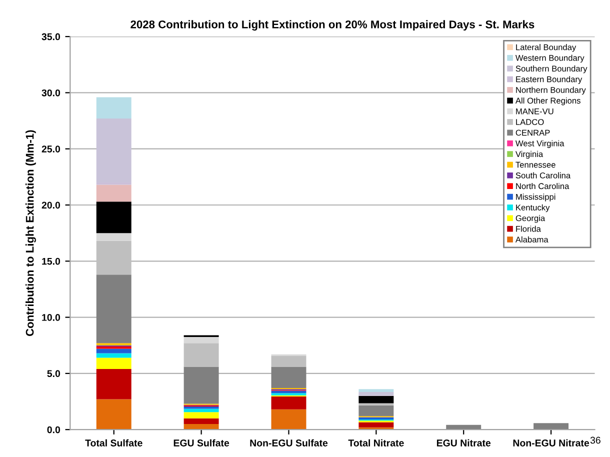 The height and width of the screenshot is (457, 610). I want to click on y-tick-label: 20.0, so click(51, 205).